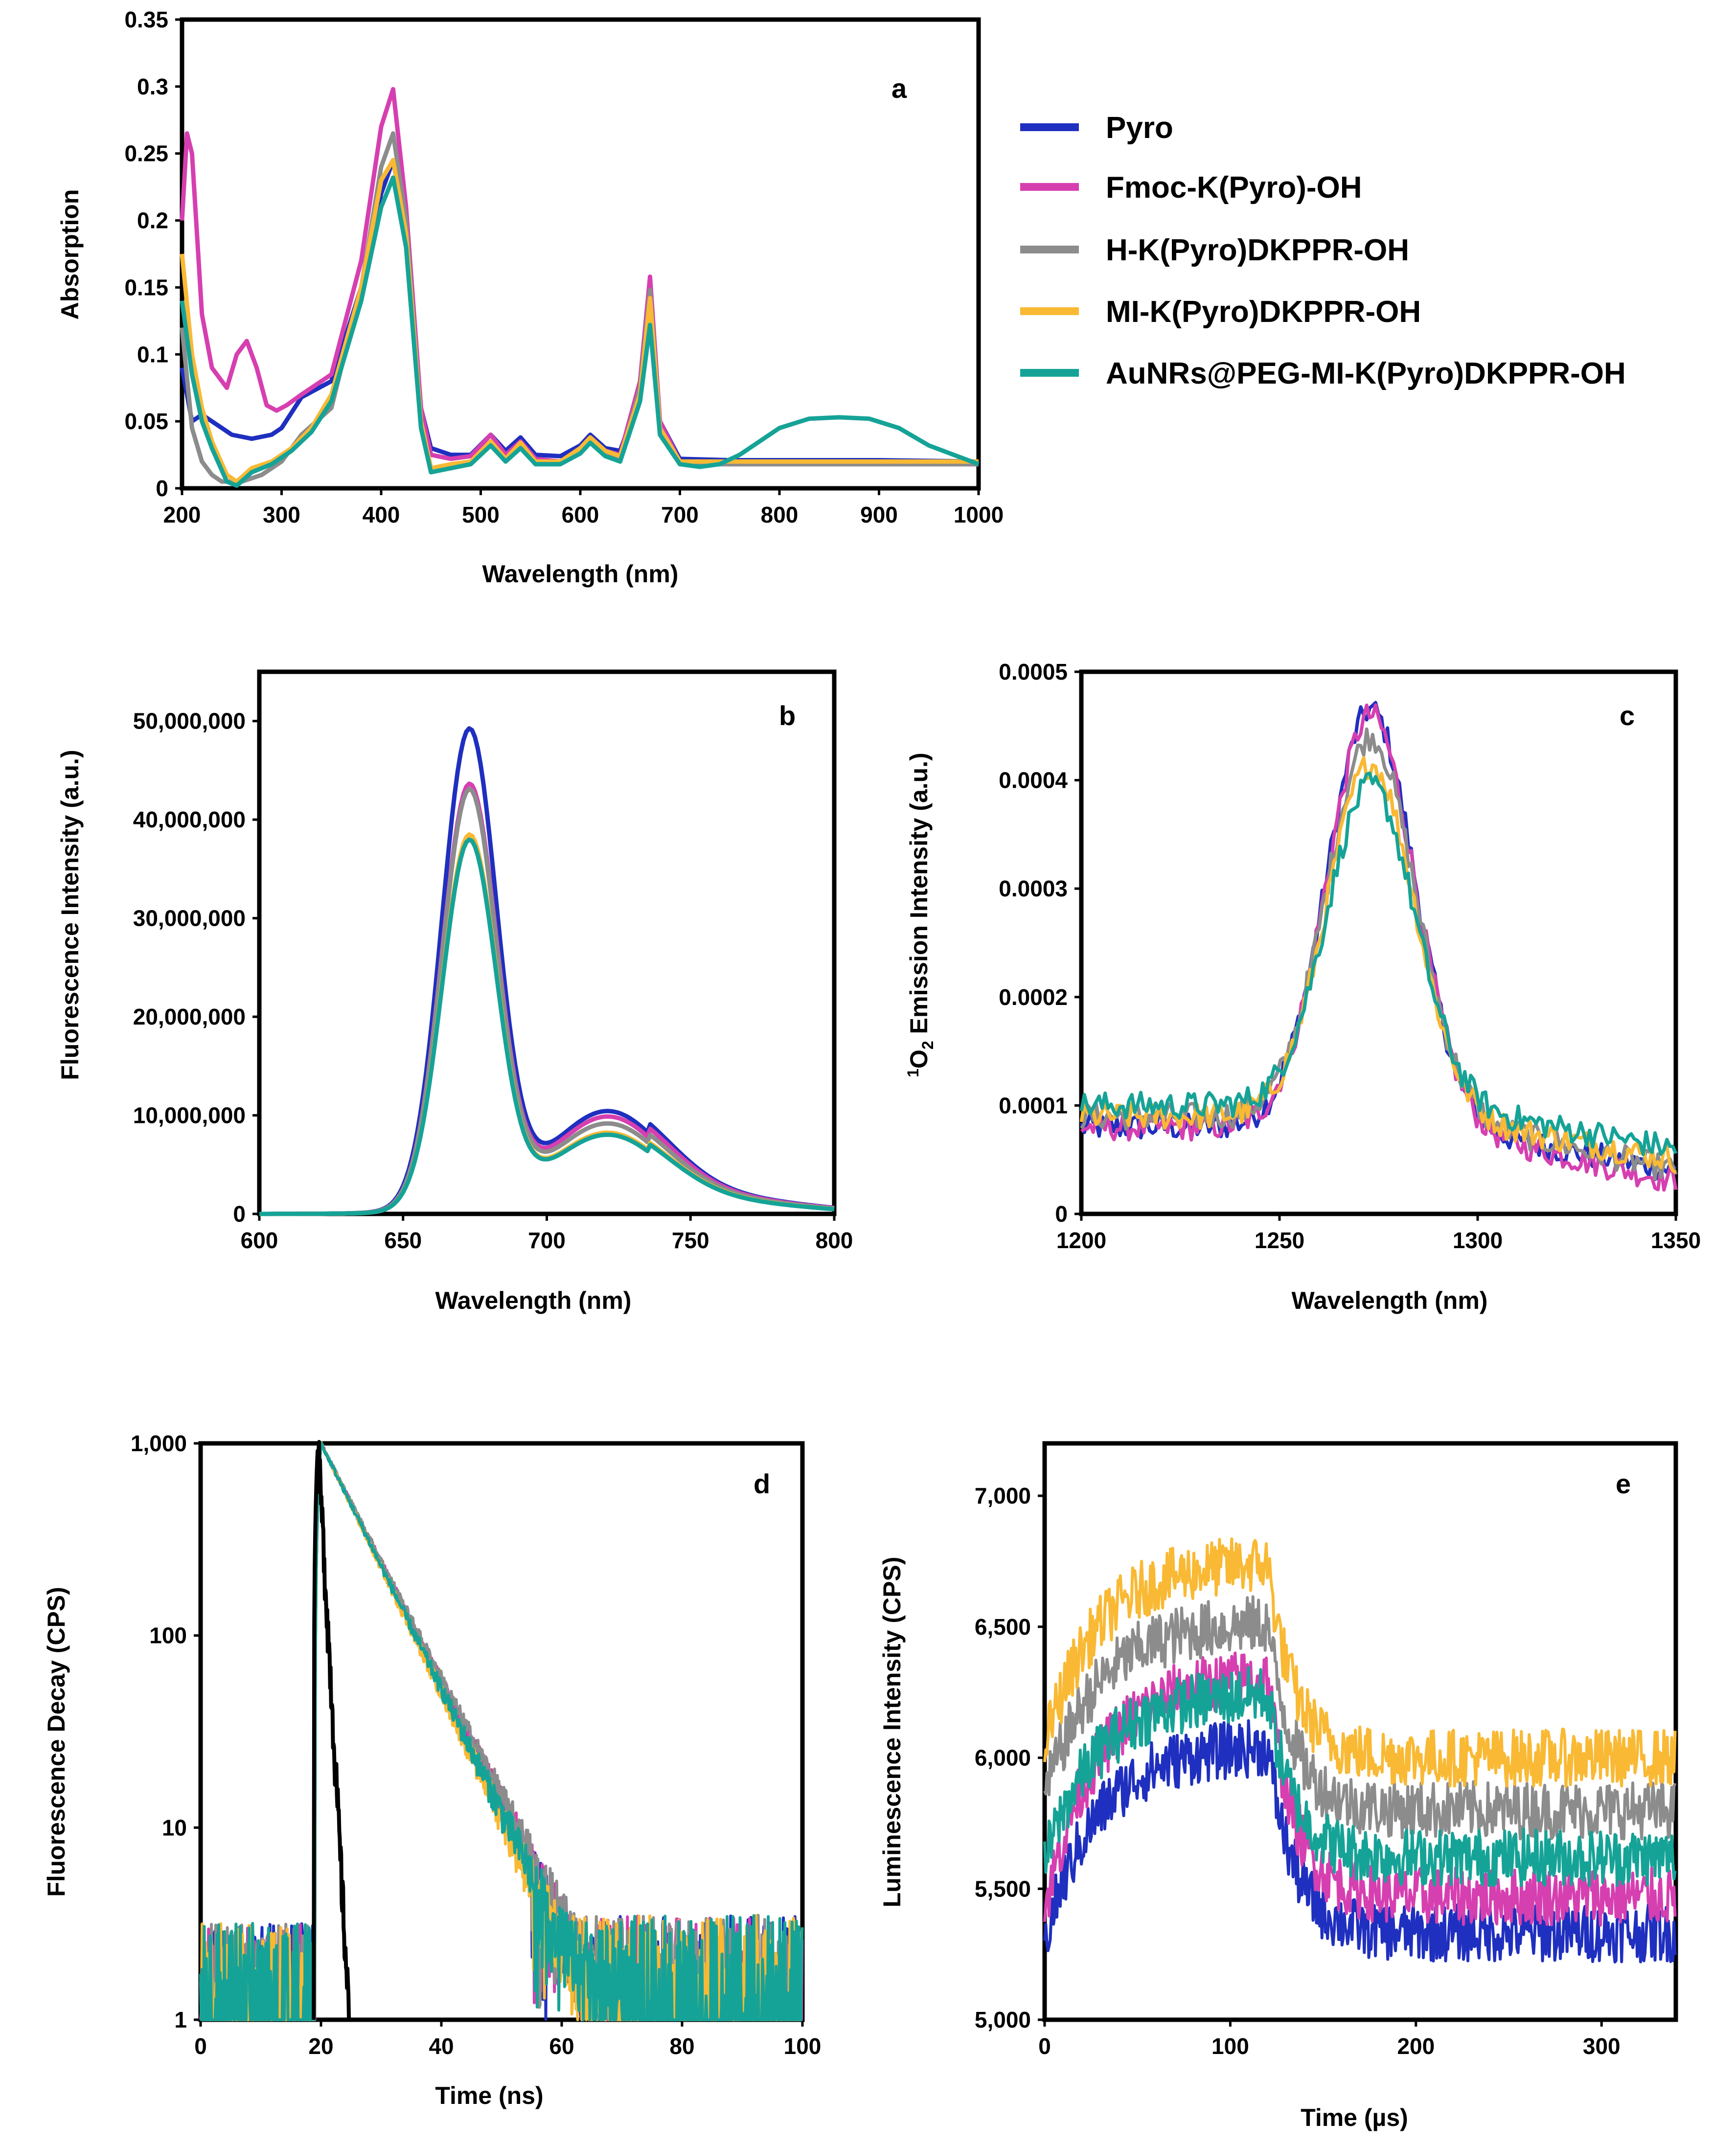 The width and height of the screenshot is (1736, 2145). Describe the element at coordinates (146, 19) in the screenshot. I see `y-tick-label: 0.35` at that location.